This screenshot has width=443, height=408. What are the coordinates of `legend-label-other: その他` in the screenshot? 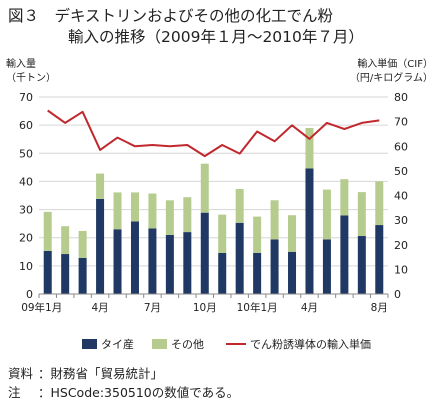 It's located at (187, 344).